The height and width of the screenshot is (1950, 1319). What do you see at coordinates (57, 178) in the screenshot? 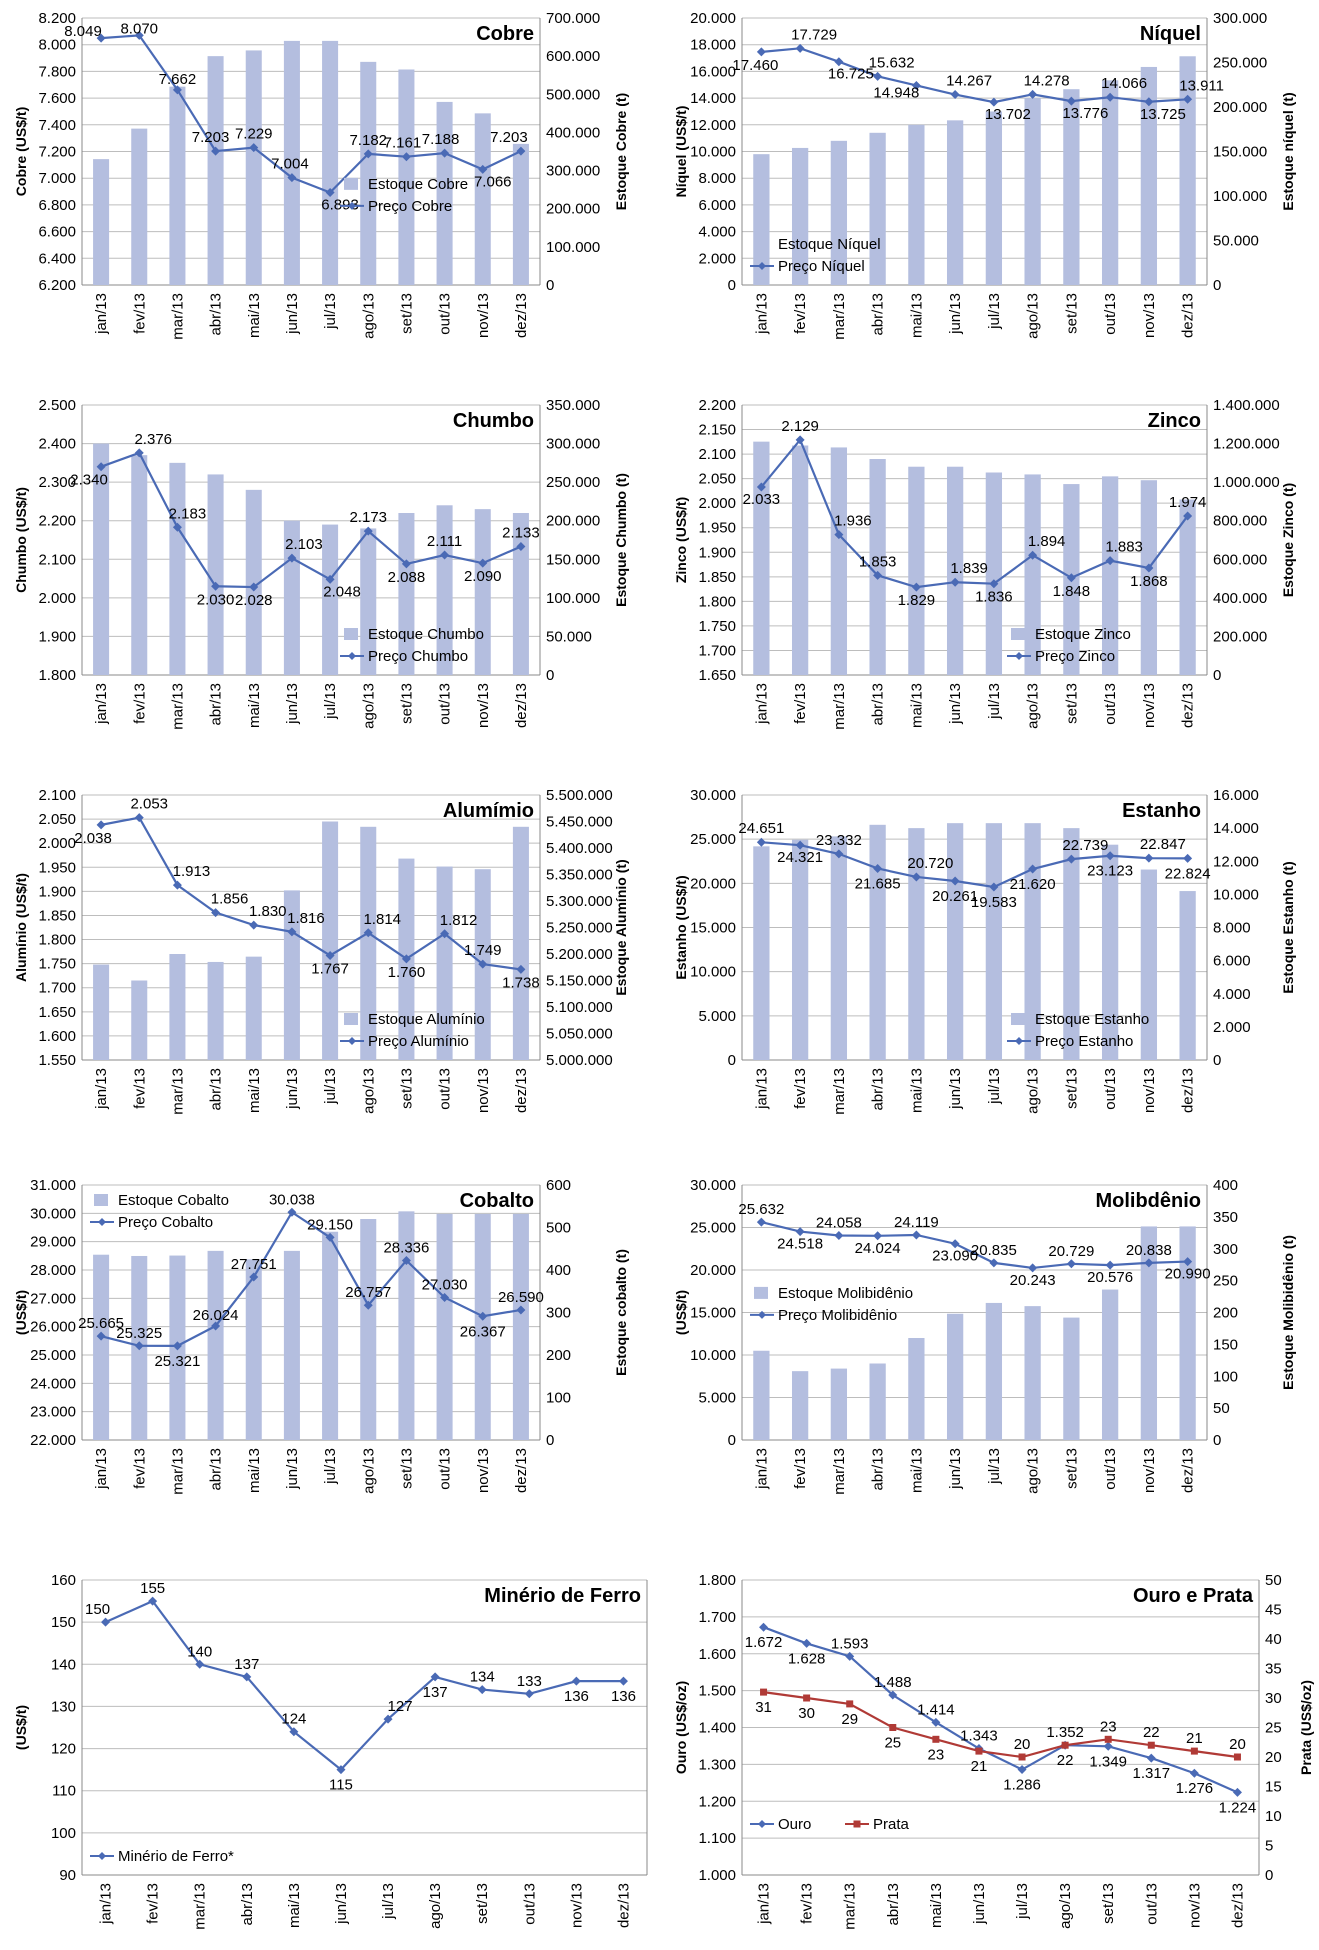
I see `y-tick-label: 7.000` at bounding box center [57, 178].